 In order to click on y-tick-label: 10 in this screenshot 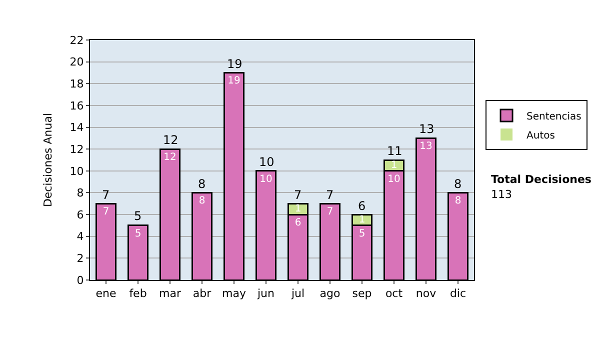, I will do `click(77, 171)`.